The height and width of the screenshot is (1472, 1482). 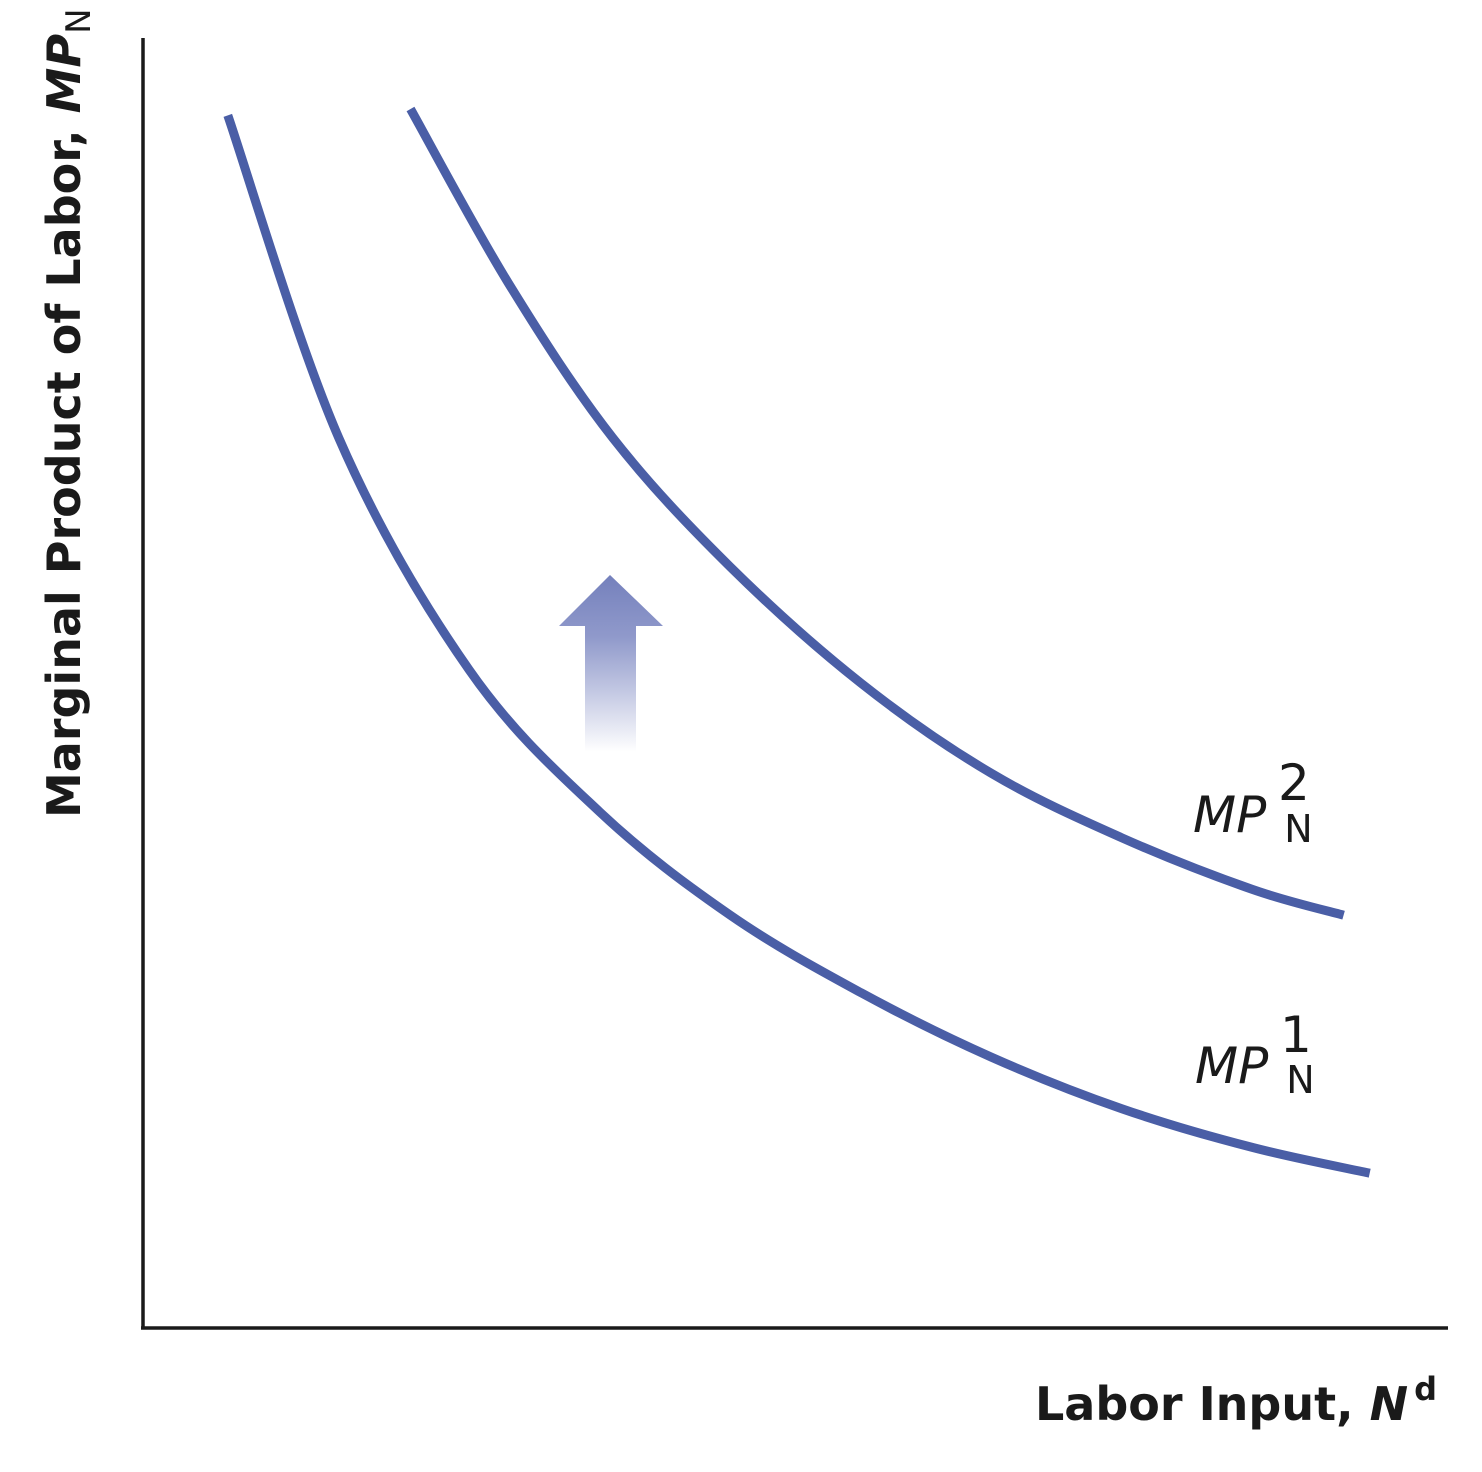 I want to click on y-axis-title: Marginal Product of Labor, MPN, so click(x=68, y=413).